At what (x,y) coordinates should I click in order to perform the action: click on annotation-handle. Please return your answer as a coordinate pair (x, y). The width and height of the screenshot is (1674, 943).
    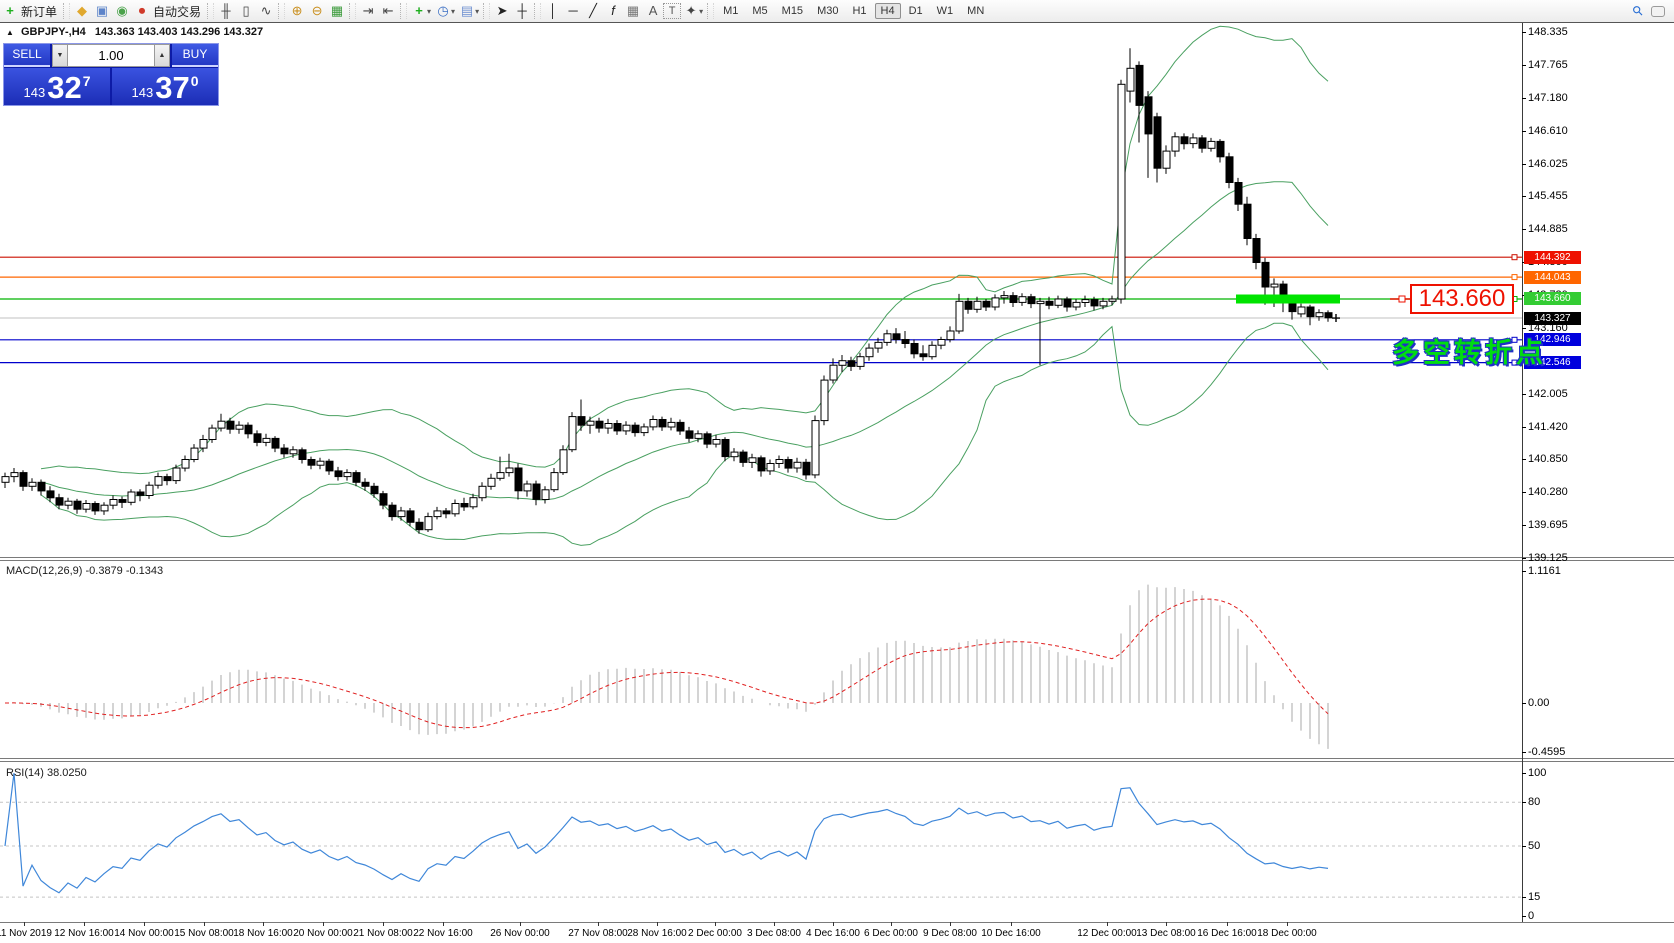
    Looking at the image, I should click on (1402, 299).